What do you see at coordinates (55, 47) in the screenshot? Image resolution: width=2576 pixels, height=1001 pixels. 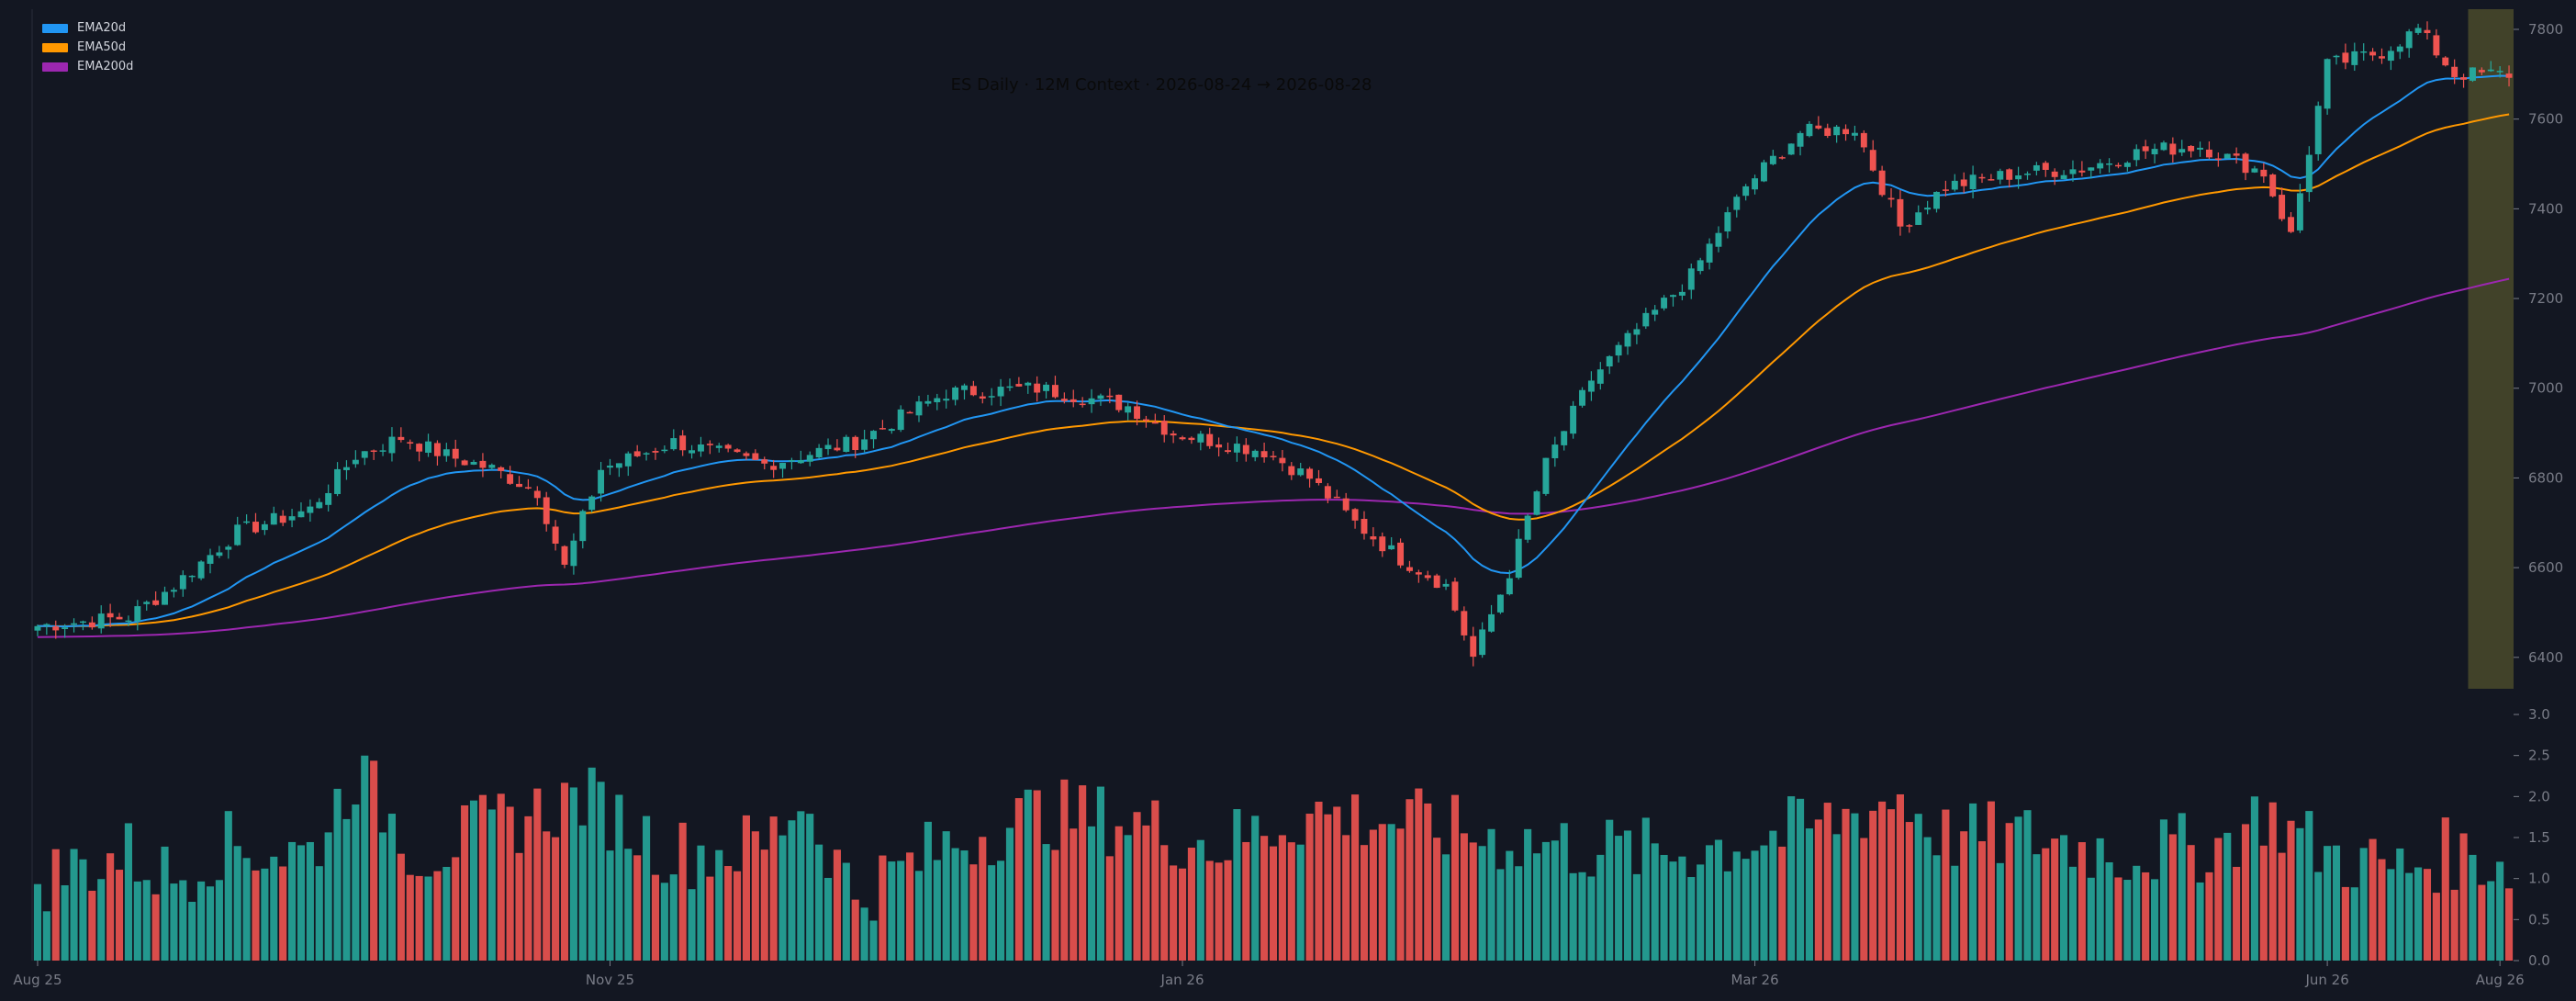 I see `legend-swatch-ema50` at bounding box center [55, 47].